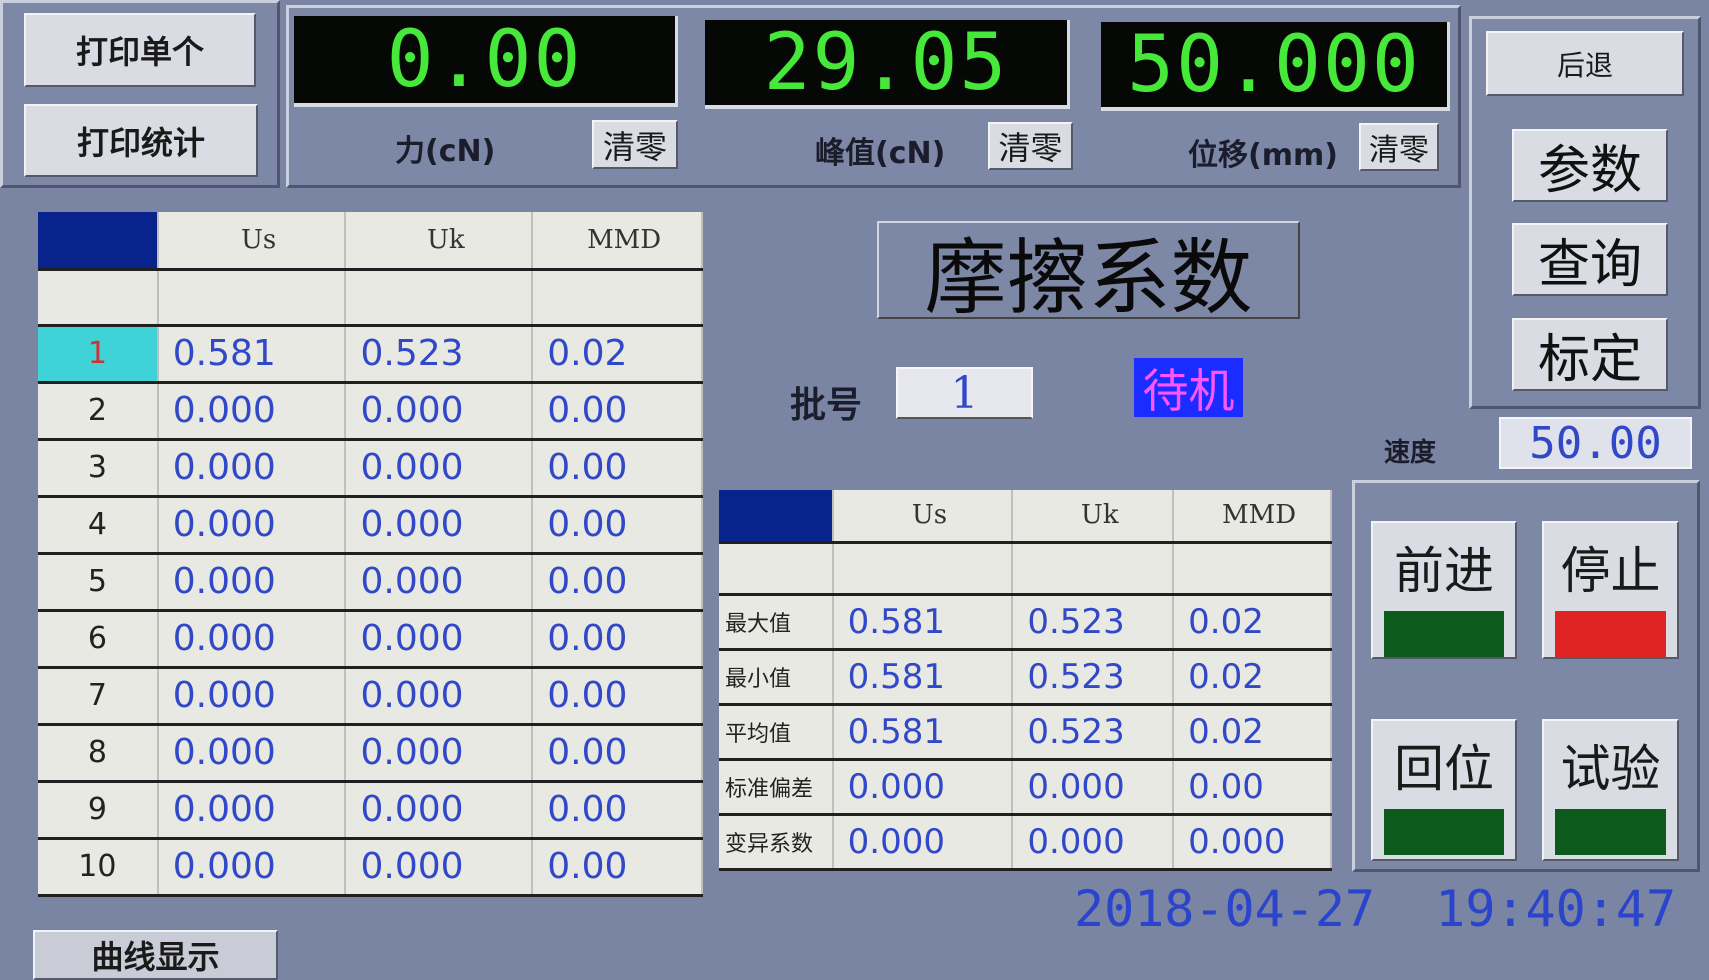 This screenshot has height=980, width=1709. I want to click on calibrate-button: 标定, so click(1590, 354).